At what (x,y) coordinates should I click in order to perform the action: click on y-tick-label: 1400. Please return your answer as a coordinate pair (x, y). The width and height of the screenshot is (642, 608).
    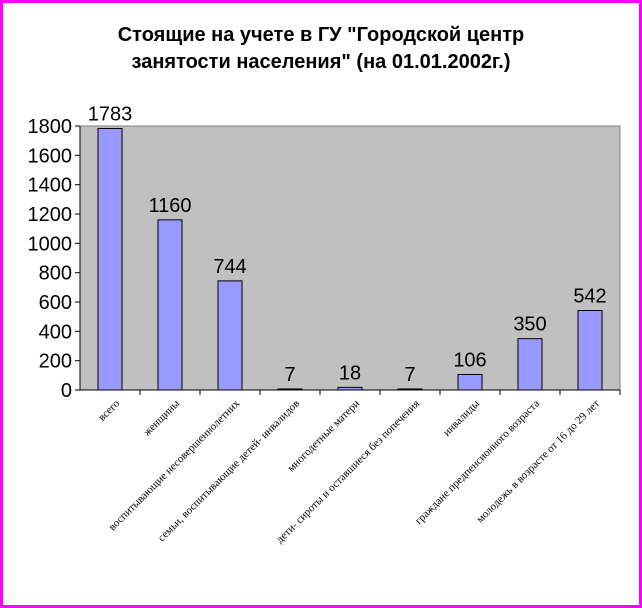
    Looking at the image, I should click on (50, 186).